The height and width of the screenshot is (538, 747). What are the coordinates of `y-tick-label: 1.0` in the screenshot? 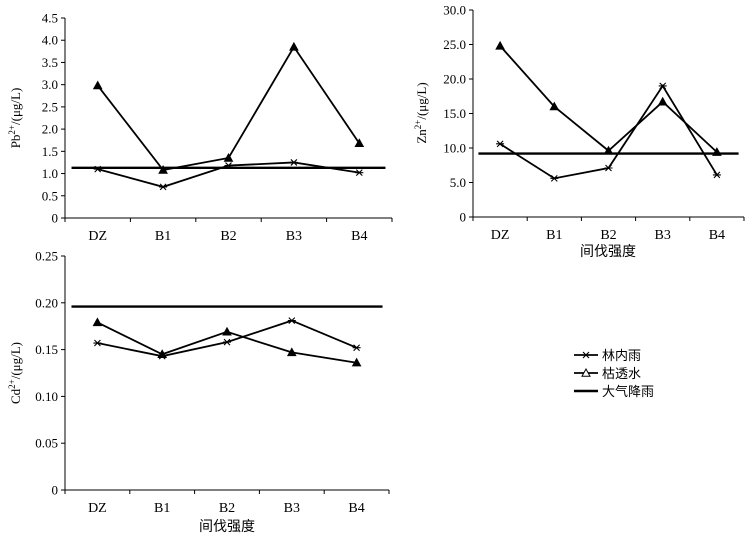 It's located at (50, 173).